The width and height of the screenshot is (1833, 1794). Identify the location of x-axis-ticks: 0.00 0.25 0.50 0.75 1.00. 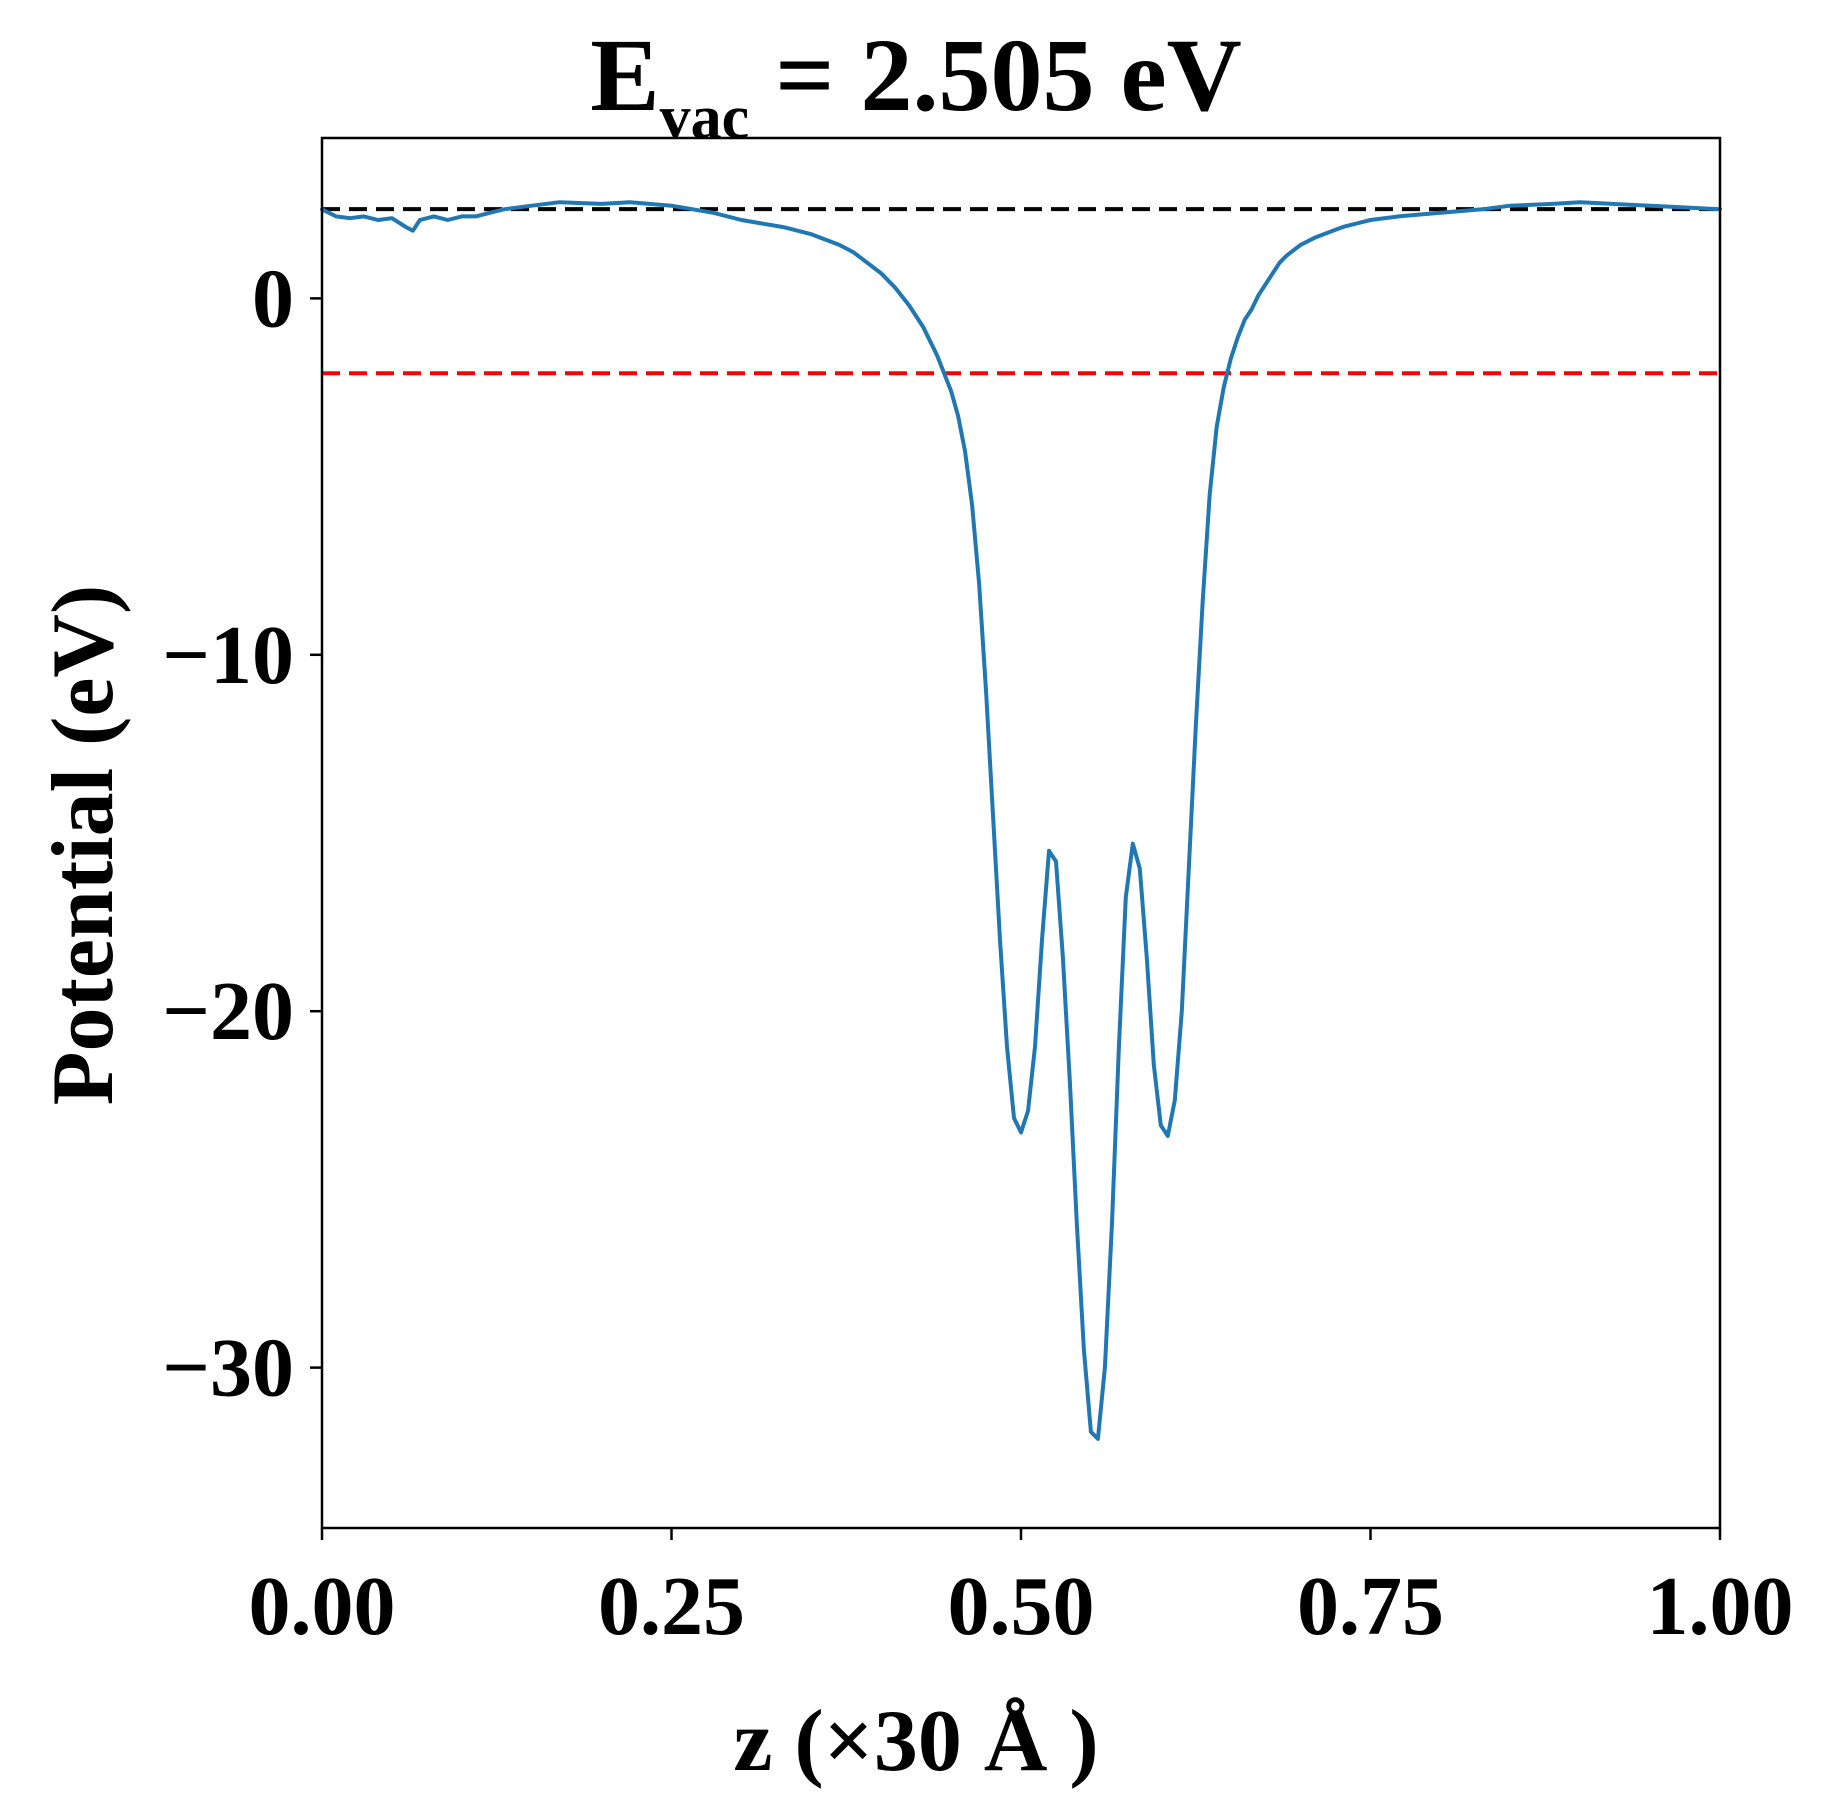
(1021, 1590).